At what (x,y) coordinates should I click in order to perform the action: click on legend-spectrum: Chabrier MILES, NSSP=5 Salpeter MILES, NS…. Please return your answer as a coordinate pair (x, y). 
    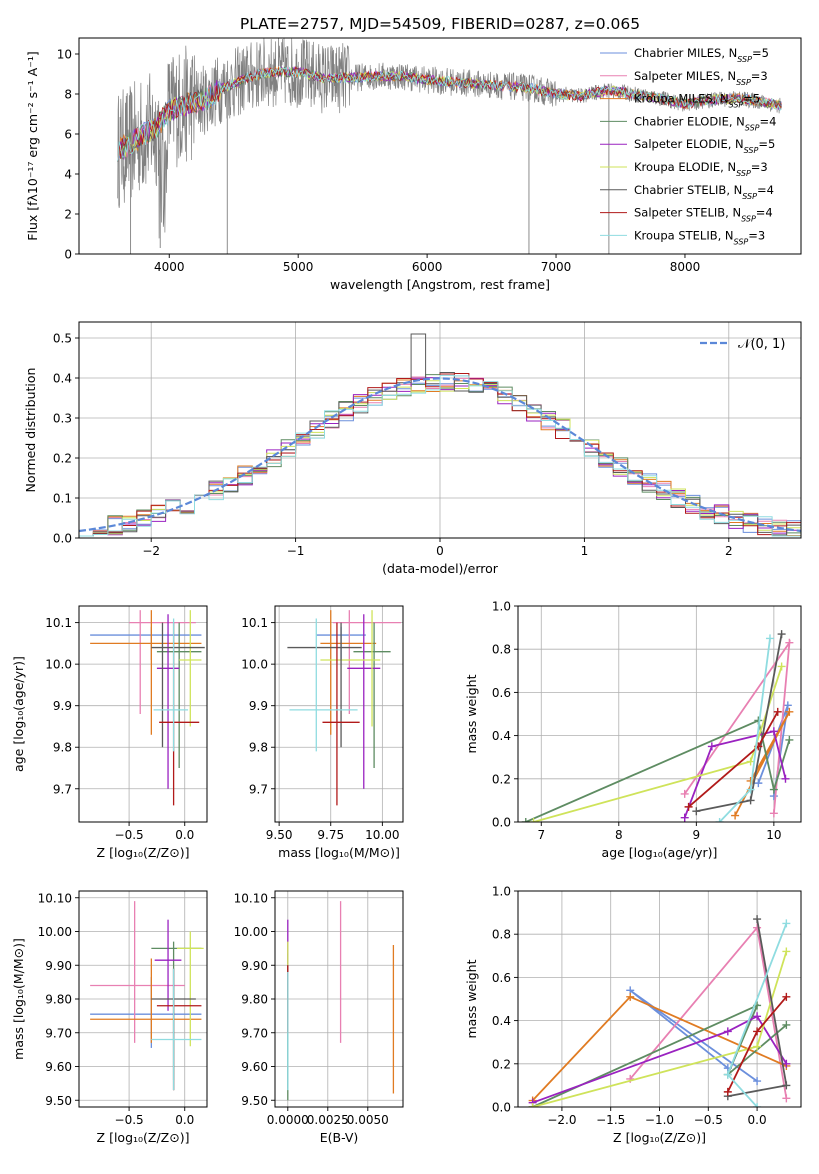
    Looking at the image, I should click on (688, 146).